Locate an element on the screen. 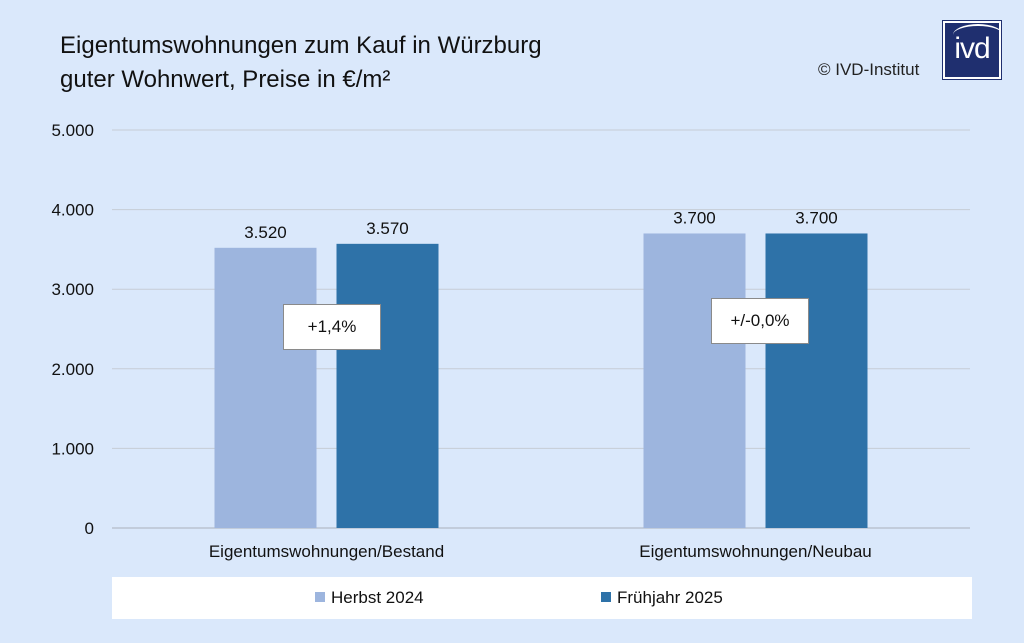  legend-item-fruehjahr-2025: Frühjahr 2025 is located at coordinates (662, 598).